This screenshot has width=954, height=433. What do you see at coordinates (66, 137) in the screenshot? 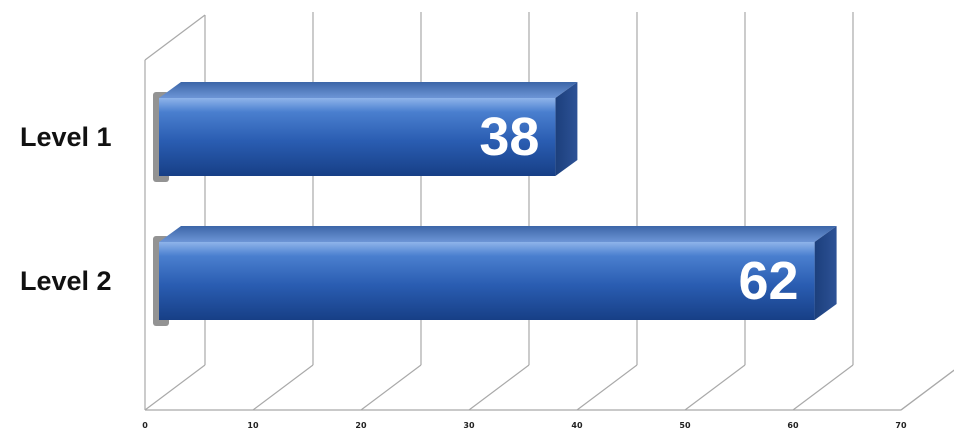
I see `category-label: Level 1` at bounding box center [66, 137].